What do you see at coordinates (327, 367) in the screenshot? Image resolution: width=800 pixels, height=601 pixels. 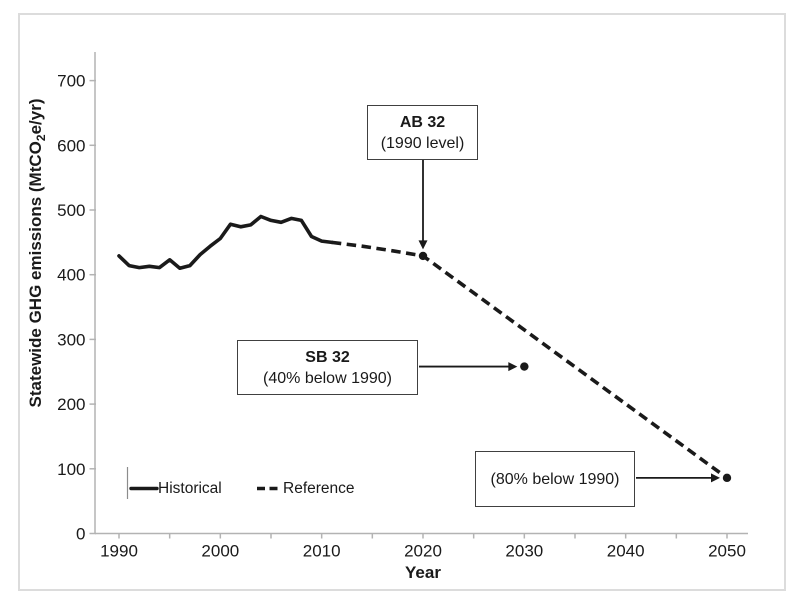 I see `annotation-sb32: SB 32 (40% below 1990)` at bounding box center [327, 367].